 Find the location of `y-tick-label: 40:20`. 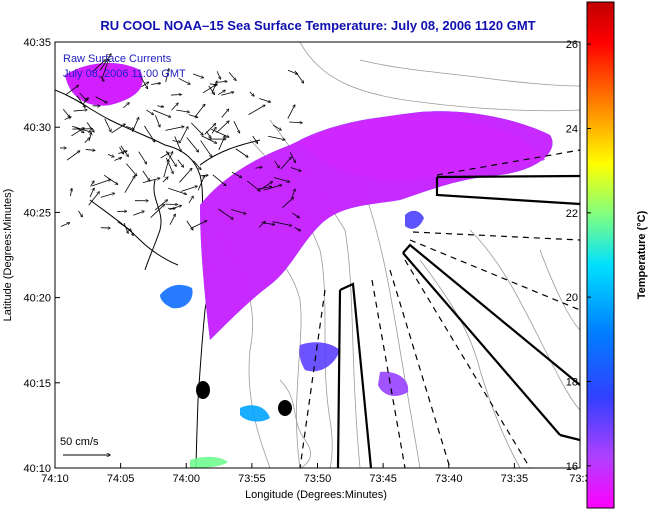

y-tick-label: 40:20 is located at coordinates (37, 299).